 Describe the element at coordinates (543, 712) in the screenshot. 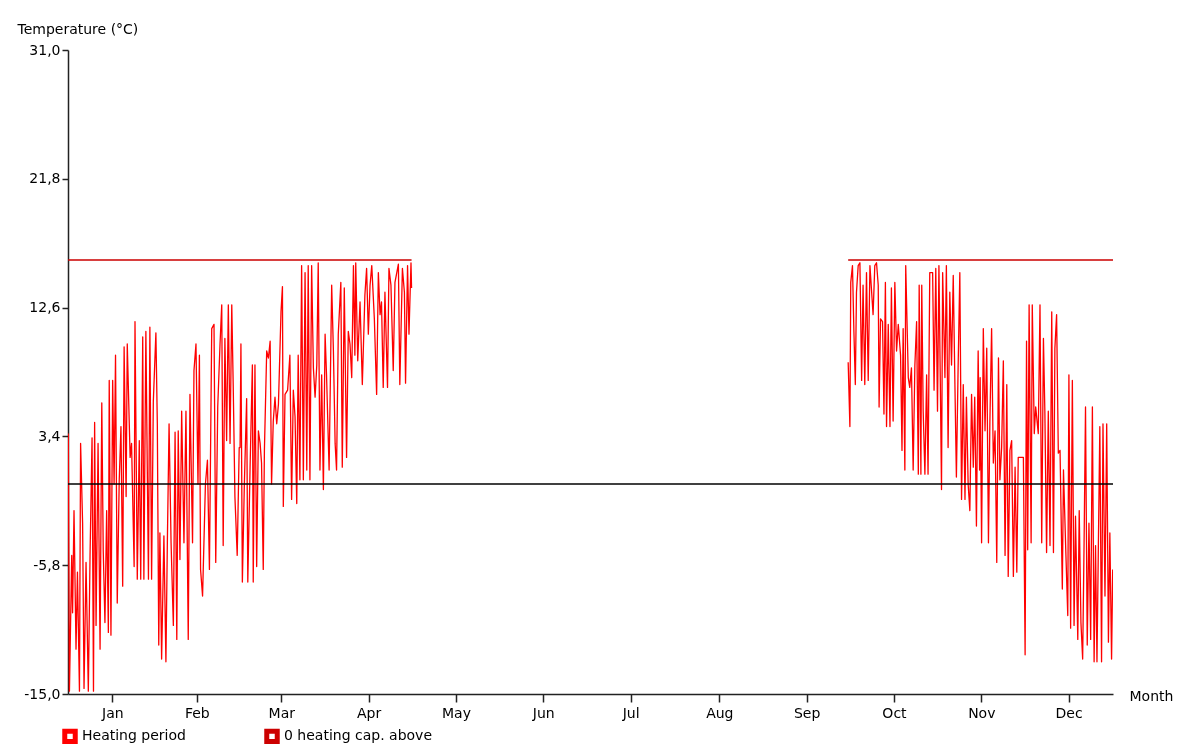

I see `x-tick-label: Jun` at that location.